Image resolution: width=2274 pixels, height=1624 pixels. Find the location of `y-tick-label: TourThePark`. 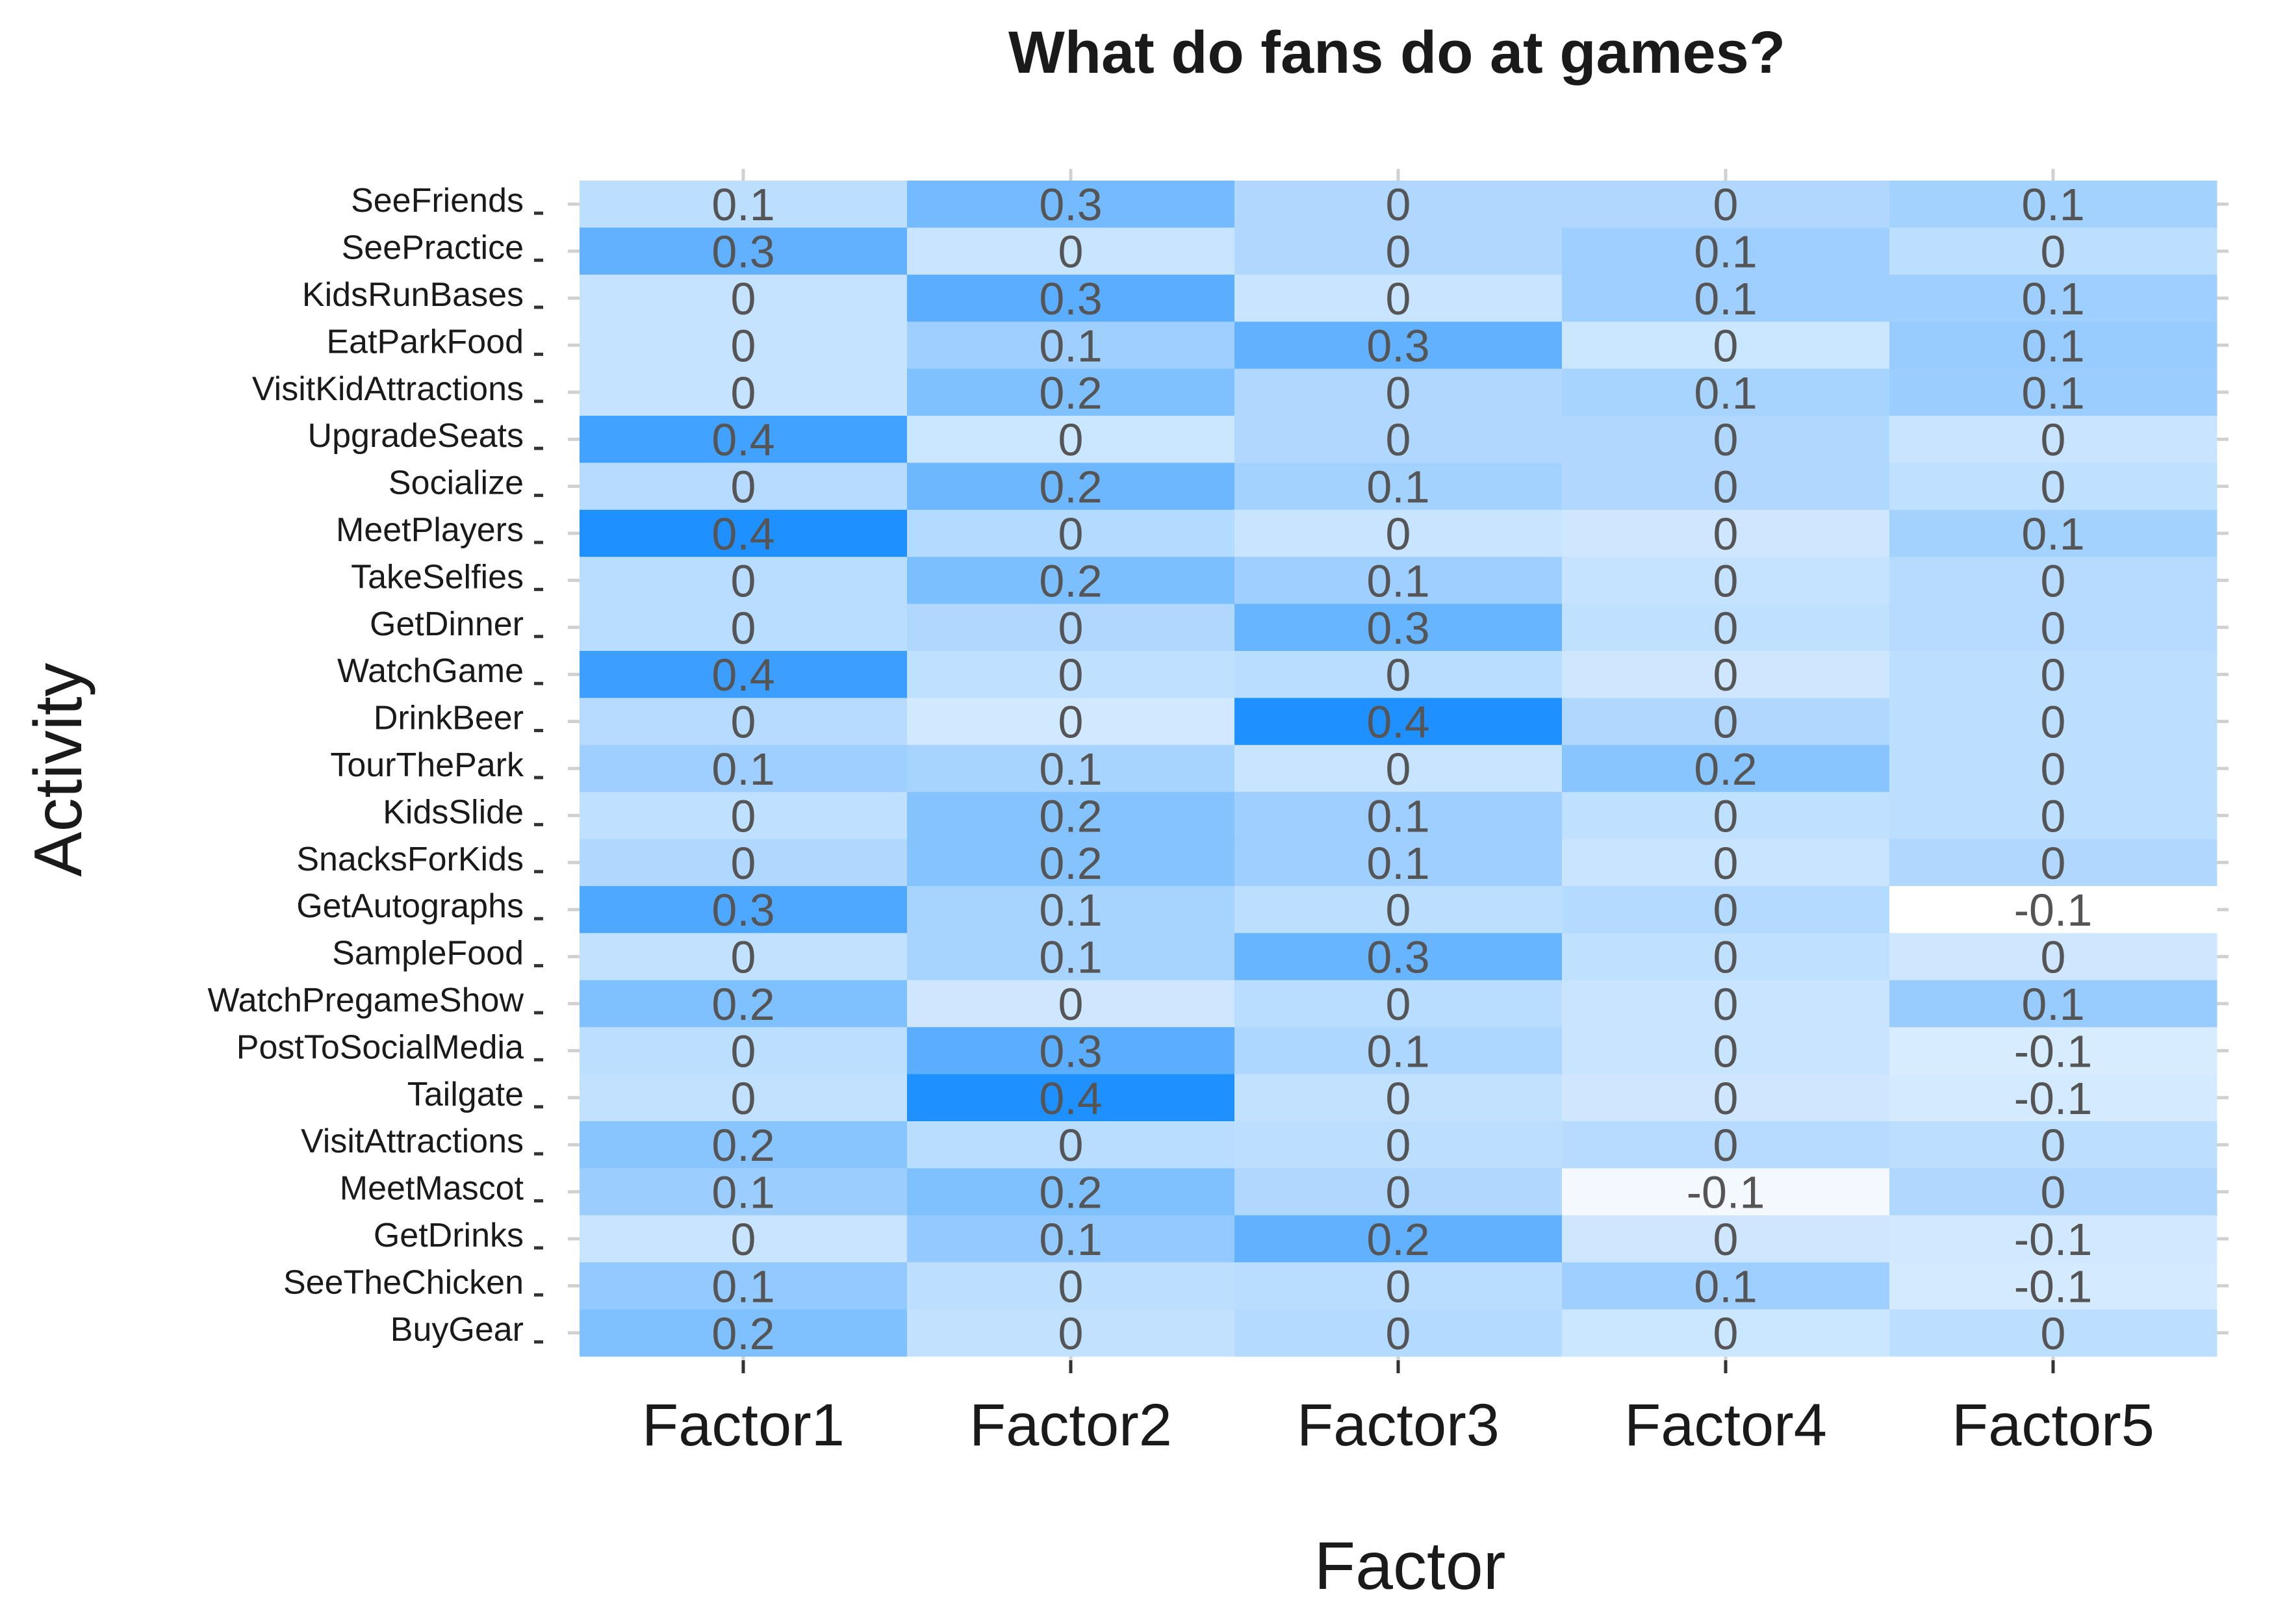

y-tick-label: TourThePark is located at coordinates (427, 765).